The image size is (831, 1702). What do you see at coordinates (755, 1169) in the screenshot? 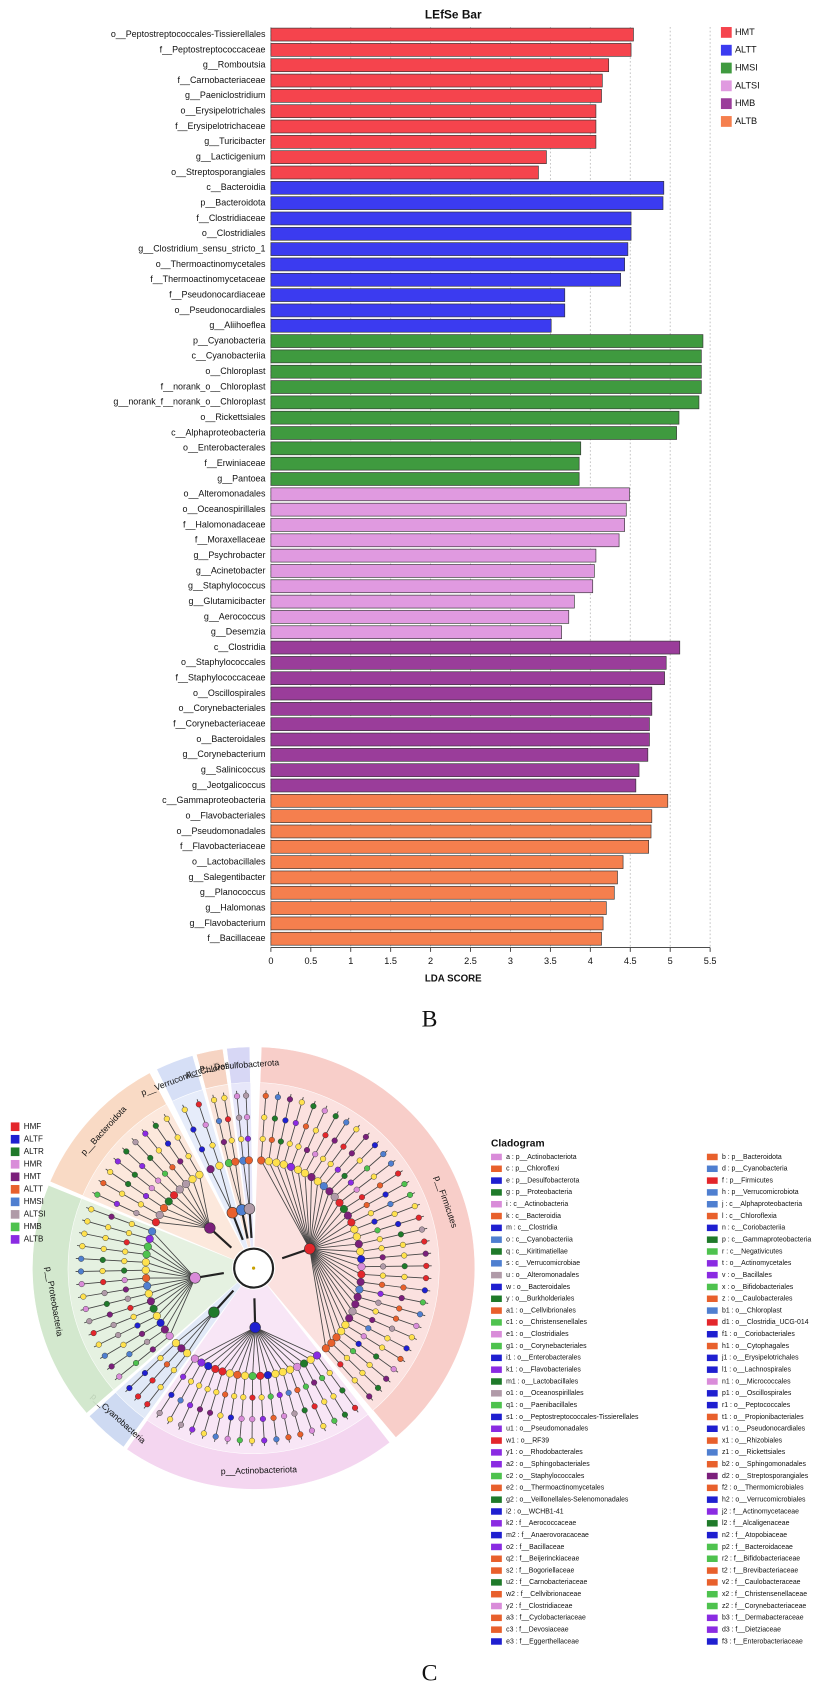
I see `legend-label: d : p__Cyanobacteria` at bounding box center [755, 1169].